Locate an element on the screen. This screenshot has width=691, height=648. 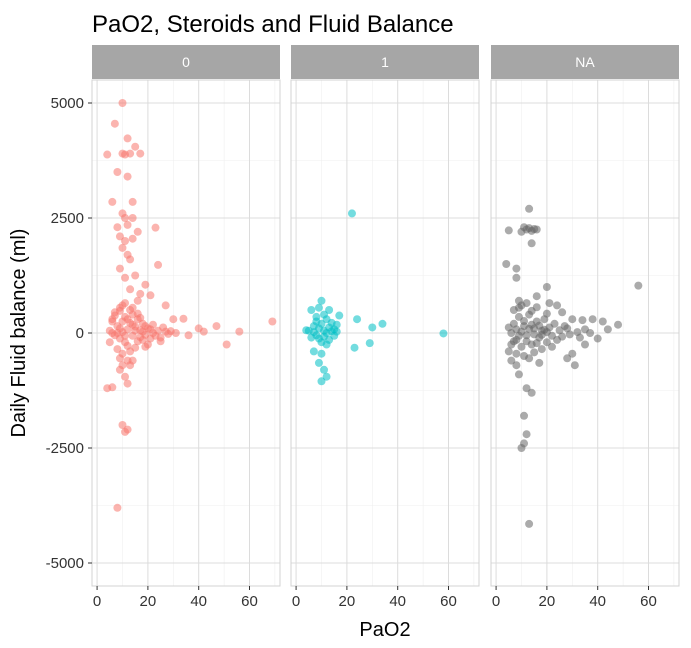
facet-strip-label: 0 is located at coordinates (186, 62).